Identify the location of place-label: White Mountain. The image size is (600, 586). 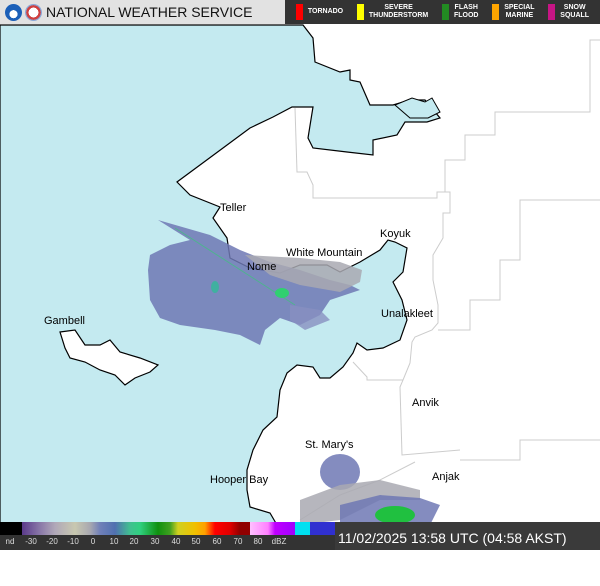
(324, 253).